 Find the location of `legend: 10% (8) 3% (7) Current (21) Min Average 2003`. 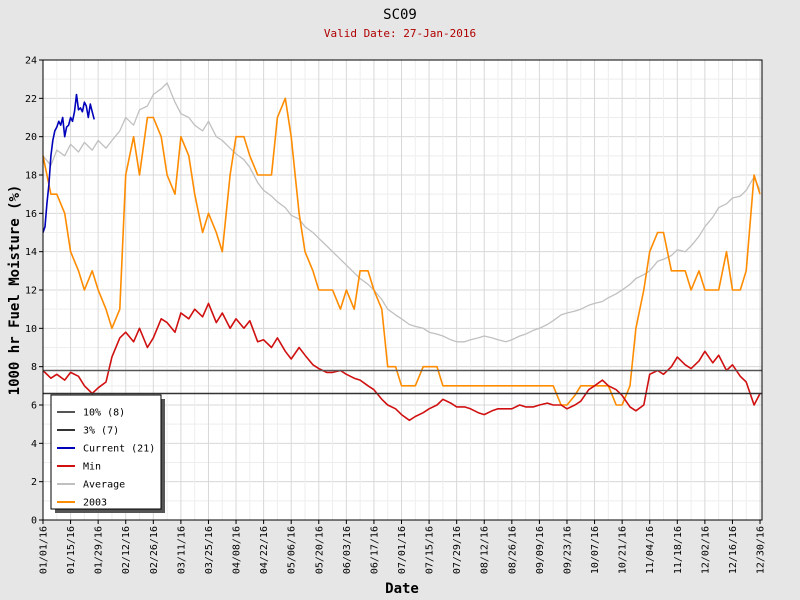

legend: 10% (8) 3% (7) Current (21) Min Average 2003 is located at coordinates (107, 453).